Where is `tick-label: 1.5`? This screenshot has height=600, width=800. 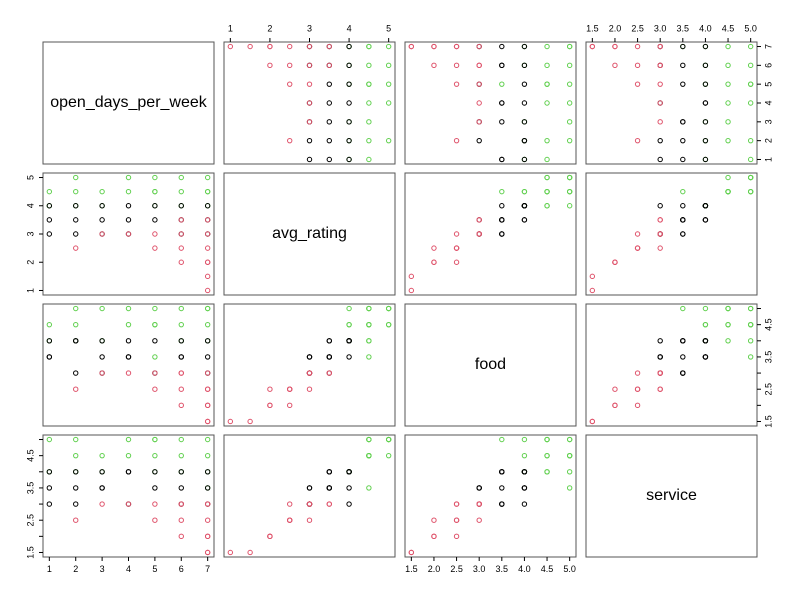 tick-label: 1.5 is located at coordinates (411, 569).